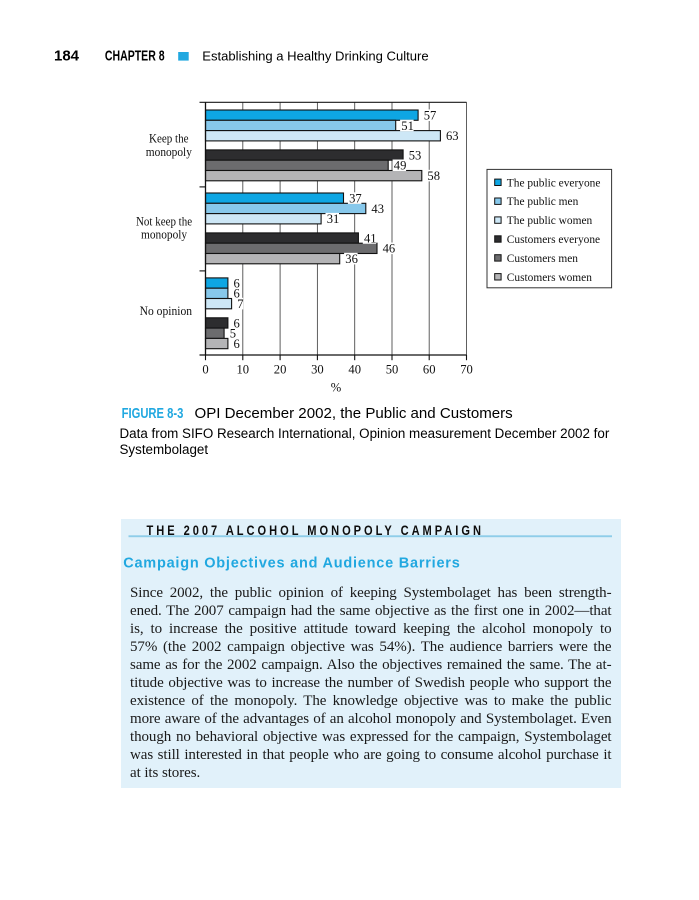 The image size is (699, 900). What do you see at coordinates (407, 126) in the screenshot?
I see `svg-text: 51` at bounding box center [407, 126].